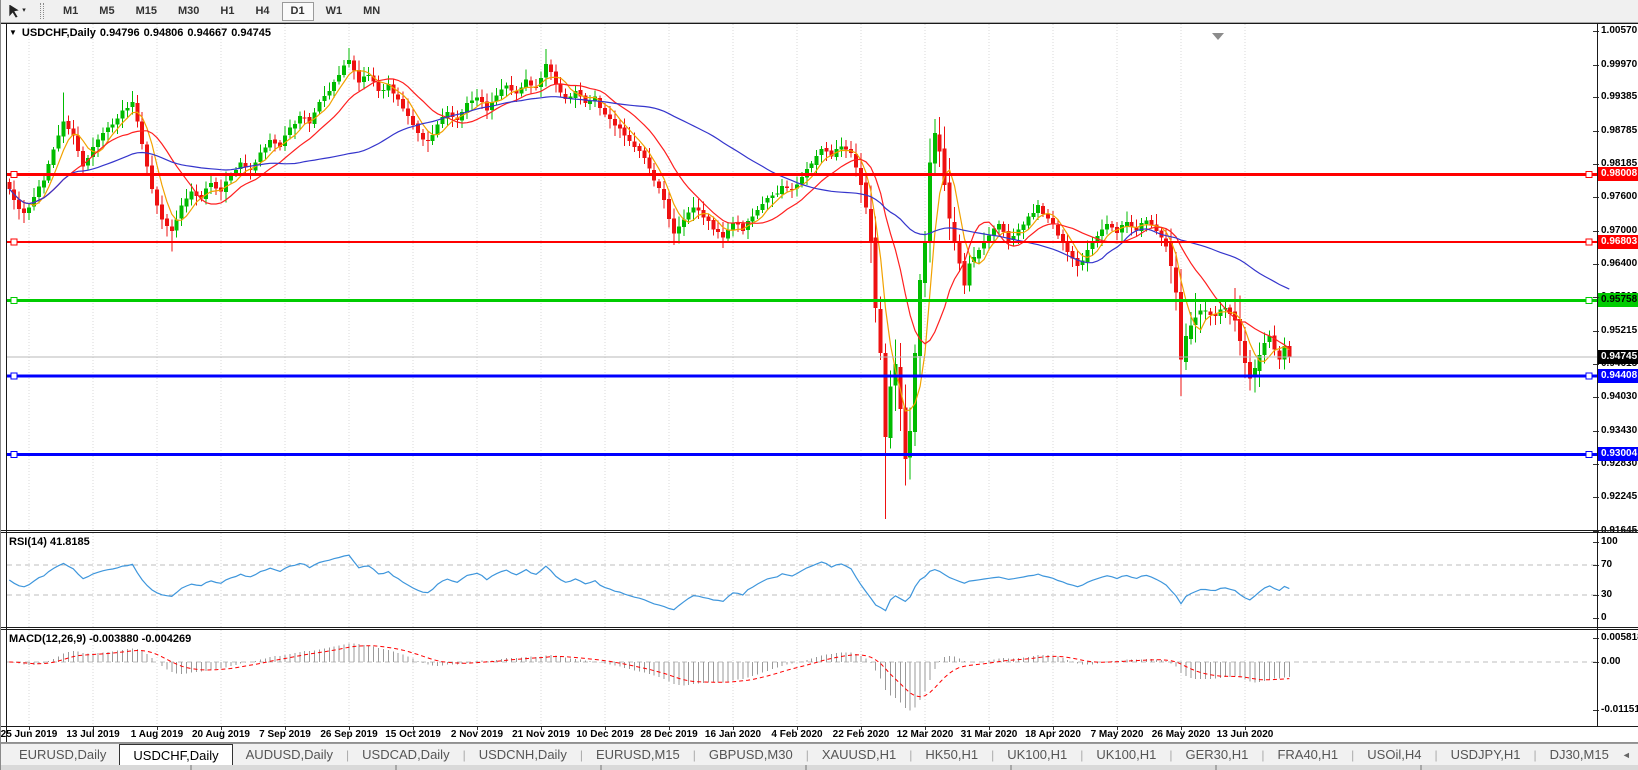 The image size is (1638, 770). Describe the element at coordinates (107, 11) in the screenshot. I see `timeframe-button-m5: M5` at that location.